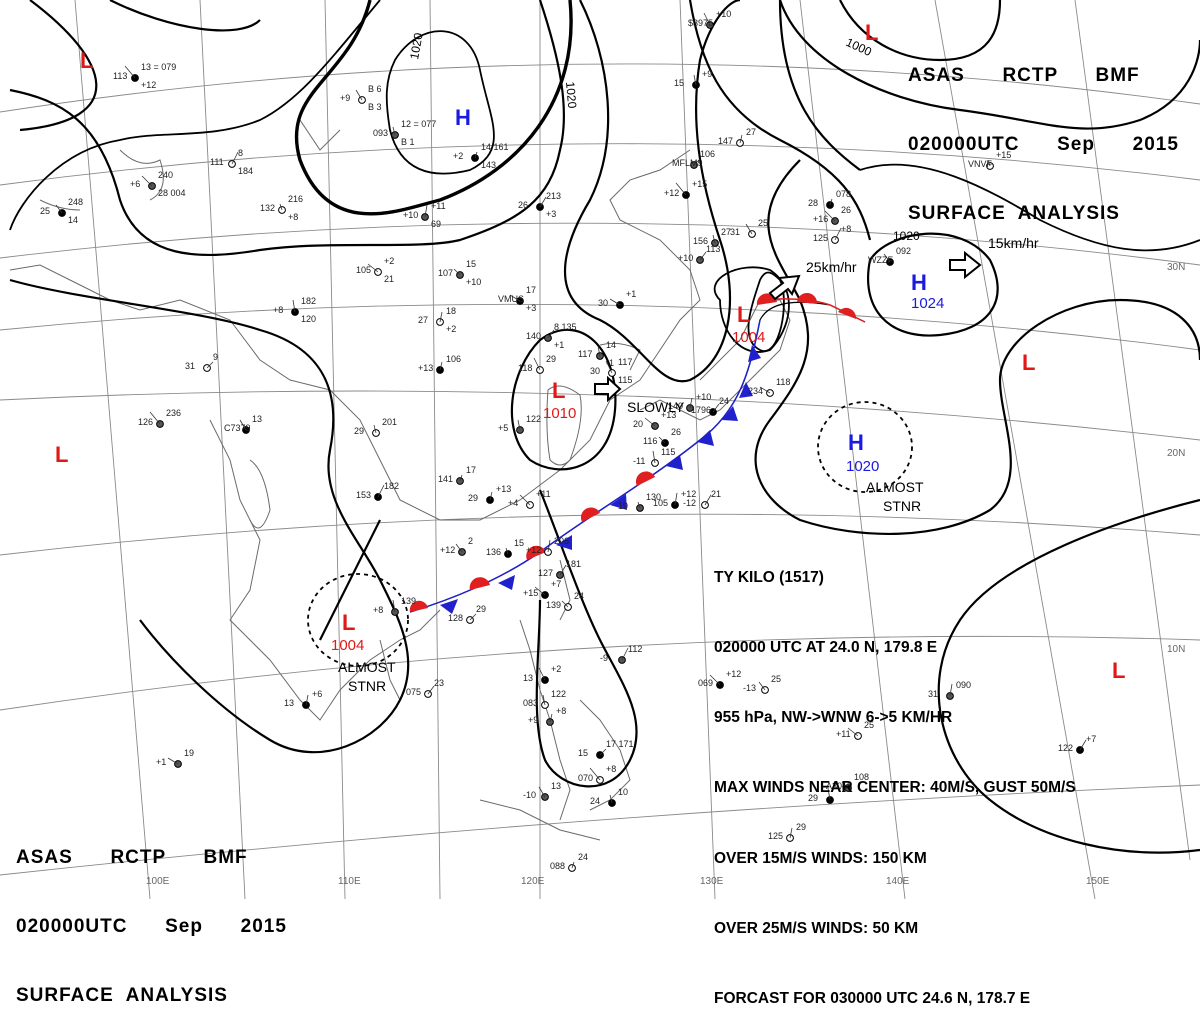 This screenshot has width=1200, height=1034. Describe the element at coordinates (1176, 649) in the screenshot. I see `lat-label: 10N` at that location.